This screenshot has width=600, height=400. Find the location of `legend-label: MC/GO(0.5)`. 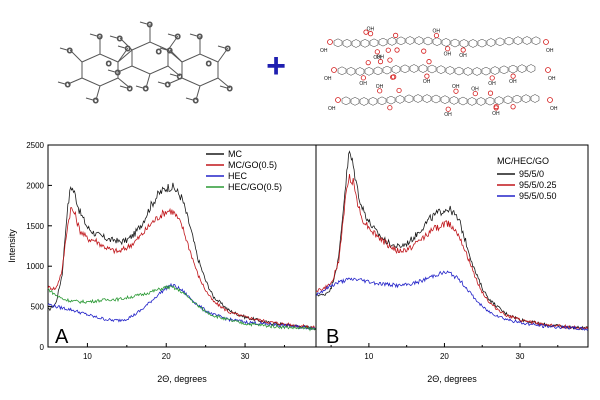

legend-label: MC/GO(0.5) is located at coordinates (252, 165).